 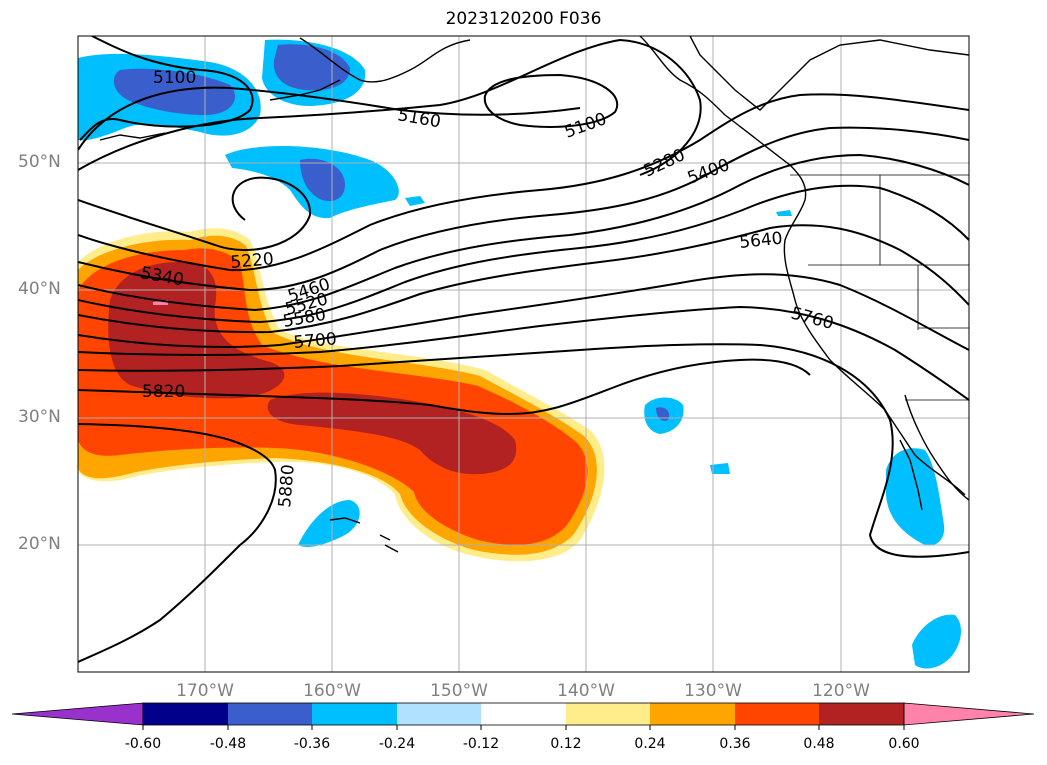 I want to click on contour-label: 5880, so click(x=287, y=486).